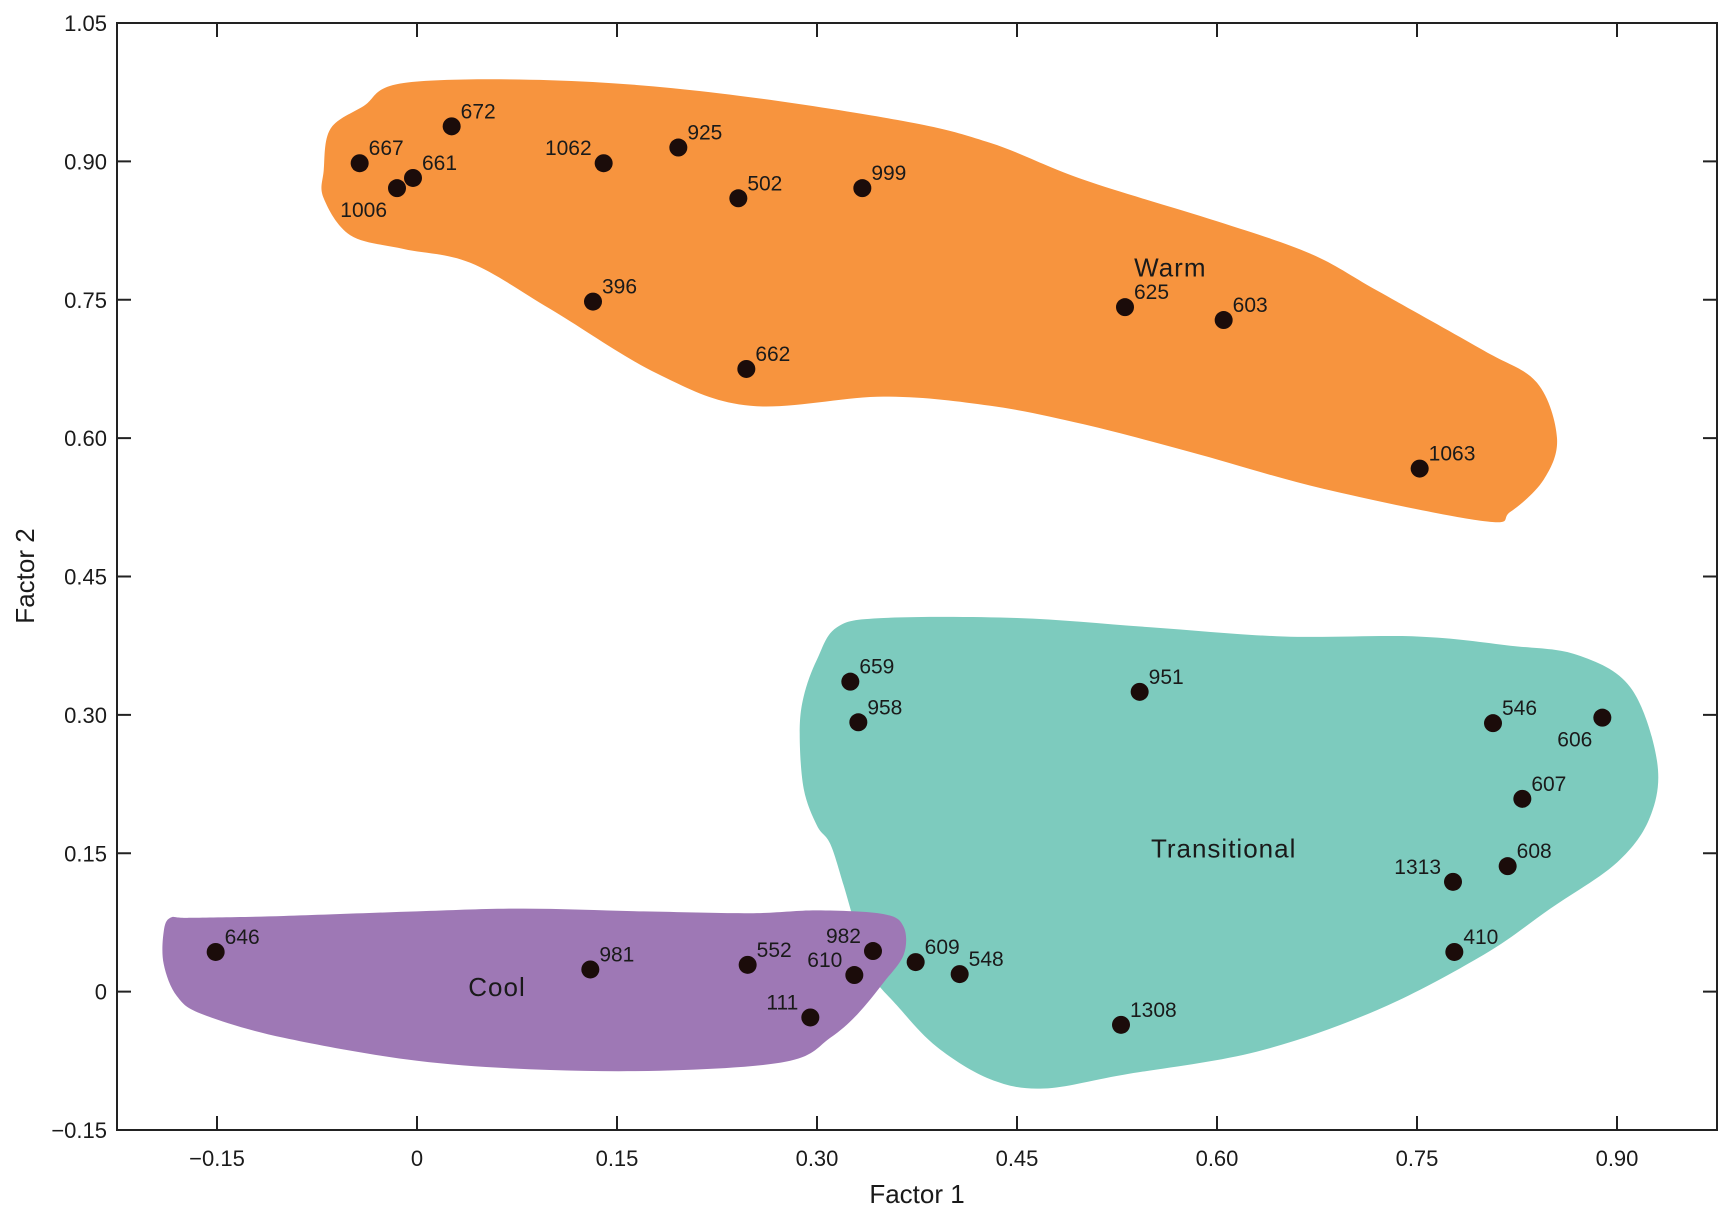 The width and height of the screenshot is (1730, 1216). Describe the element at coordinates (85, 161) in the screenshot. I see `y-tick-label: 0.90` at that location.